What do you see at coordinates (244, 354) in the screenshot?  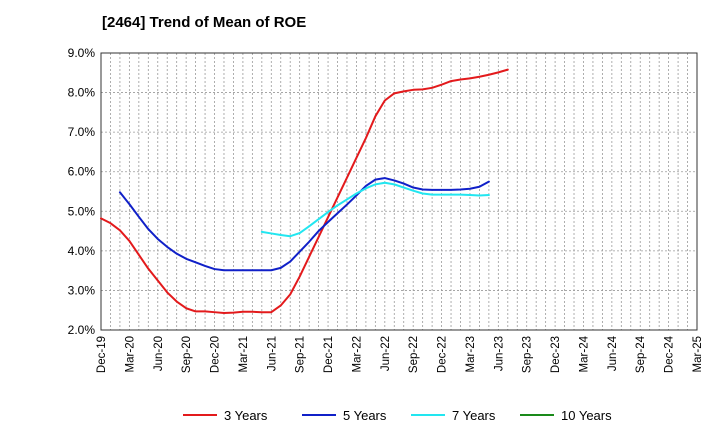 I see `x-tick-label: Mar-21` at bounding box center [244, 354].